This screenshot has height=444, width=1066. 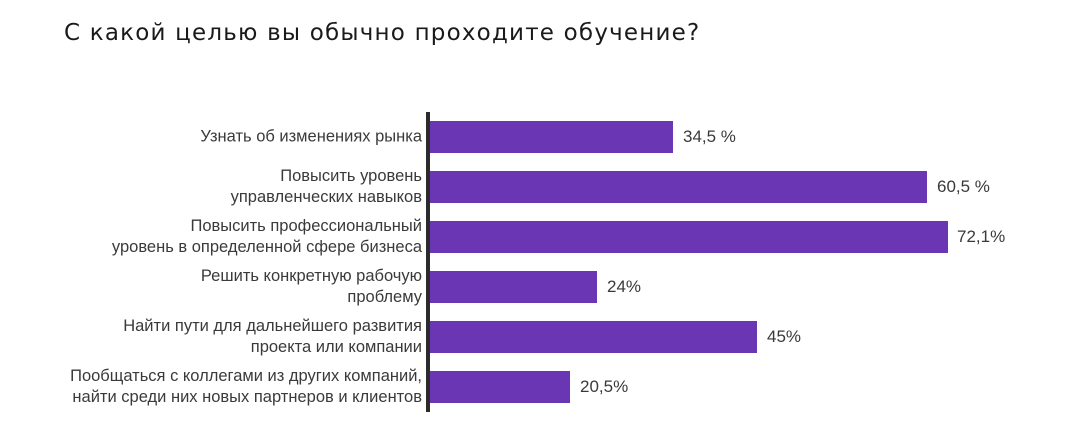 I want to click on bar-value-label: 72,1%, so click(x=981, y=236).